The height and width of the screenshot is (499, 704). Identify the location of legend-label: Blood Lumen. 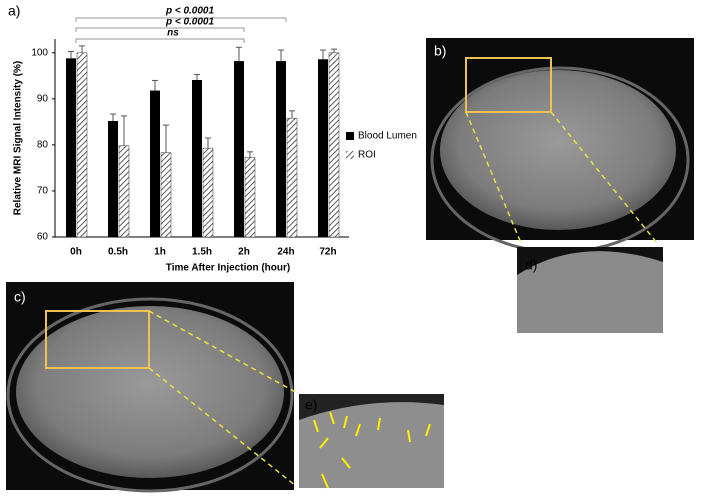
(387, 136).